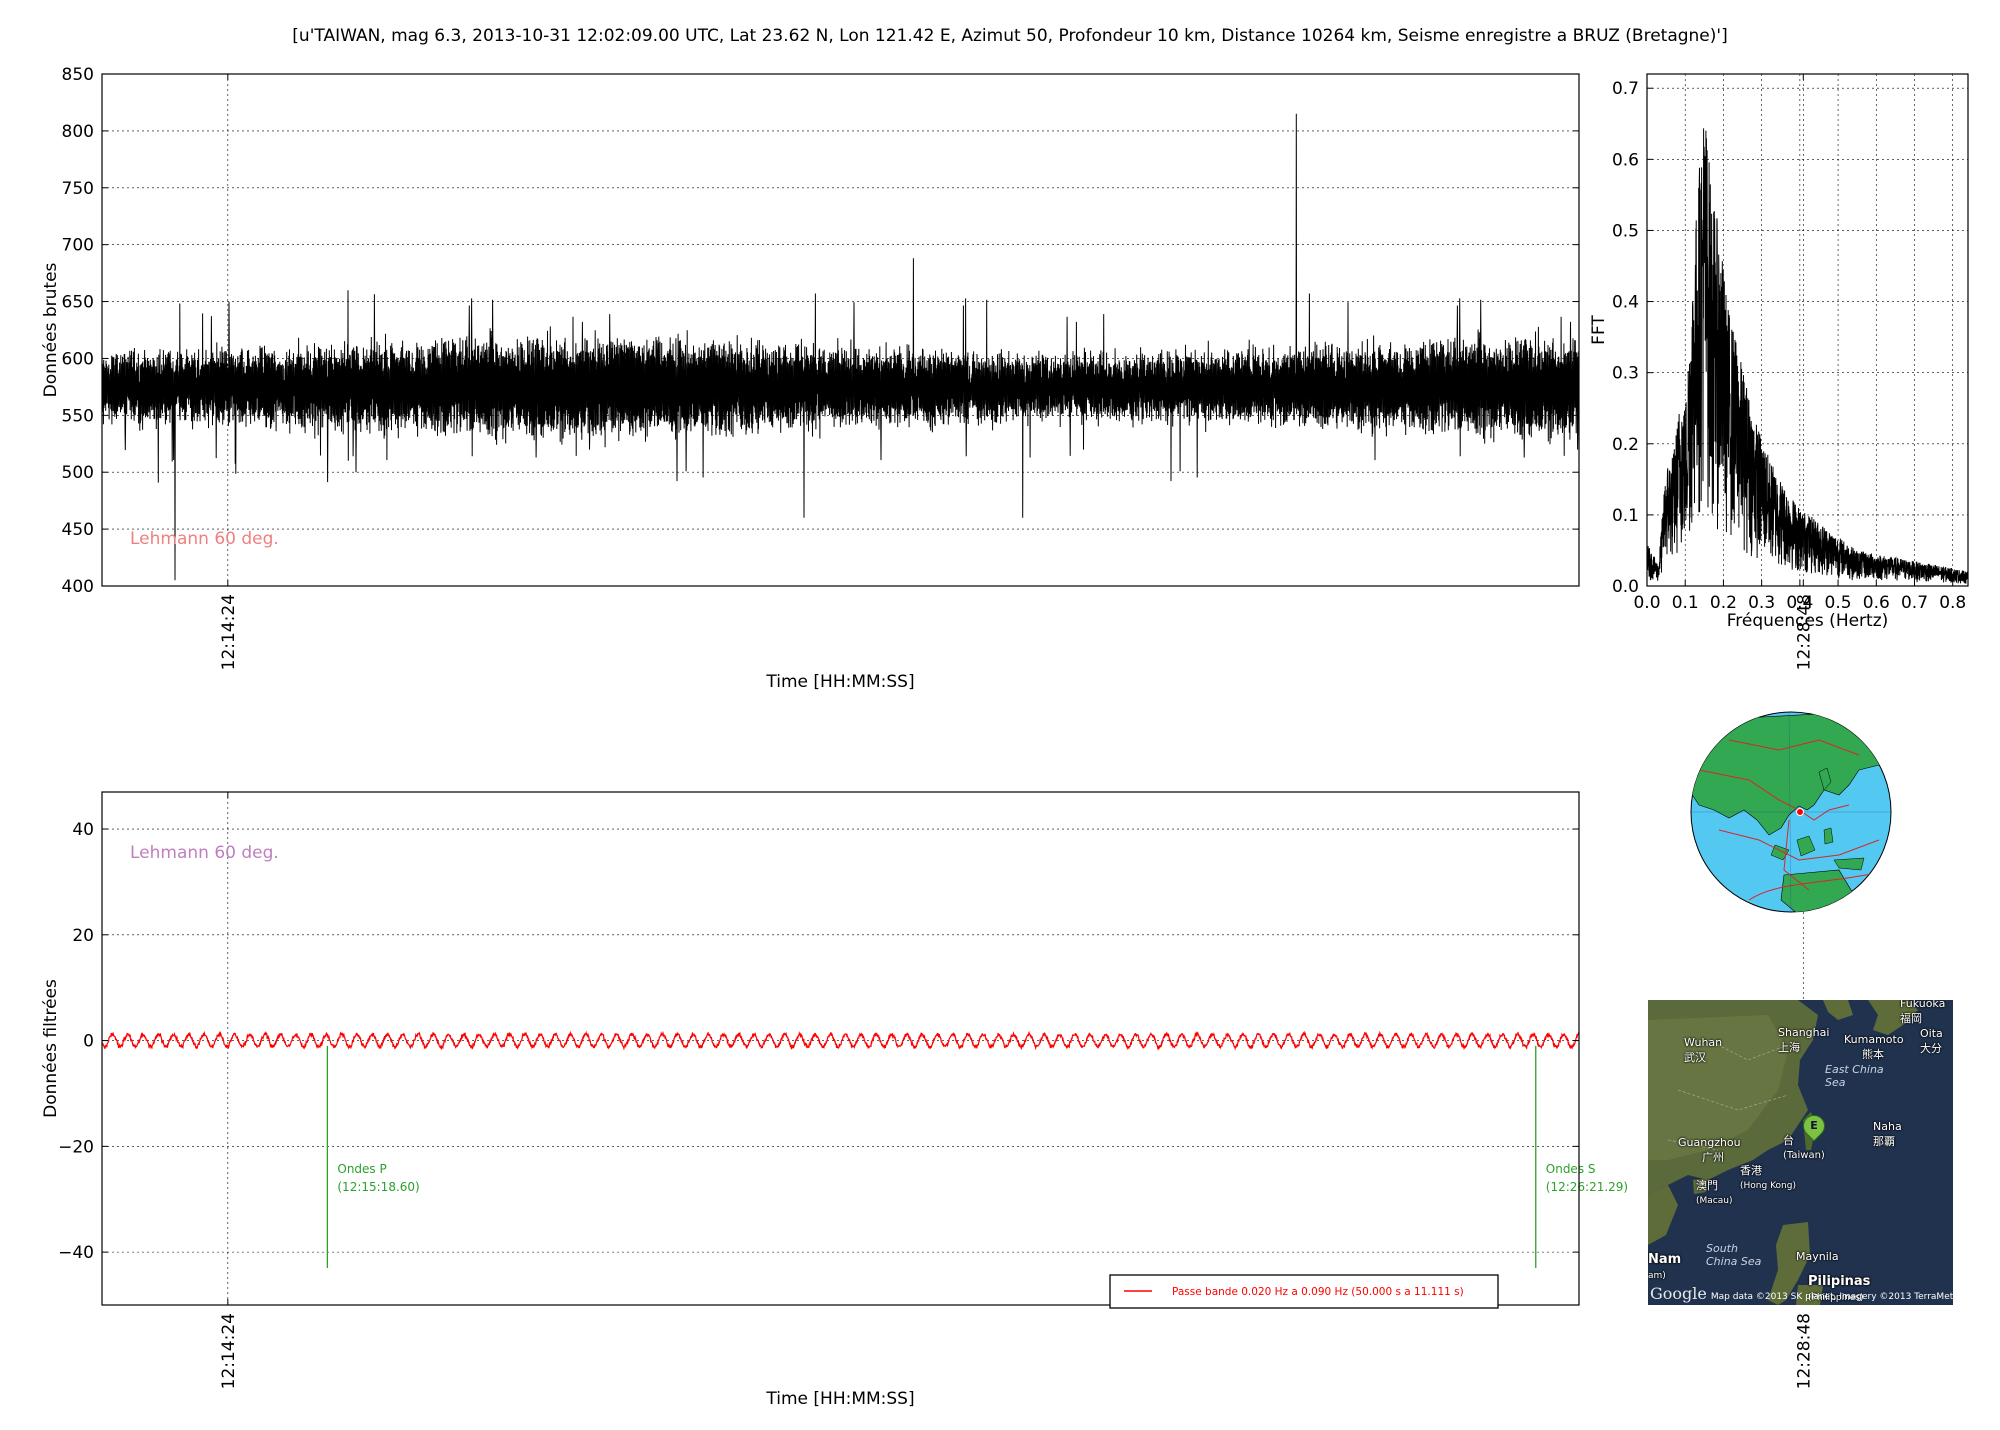  I want to click on fft-x-tick-label: 0.7, so click(1914, 603).